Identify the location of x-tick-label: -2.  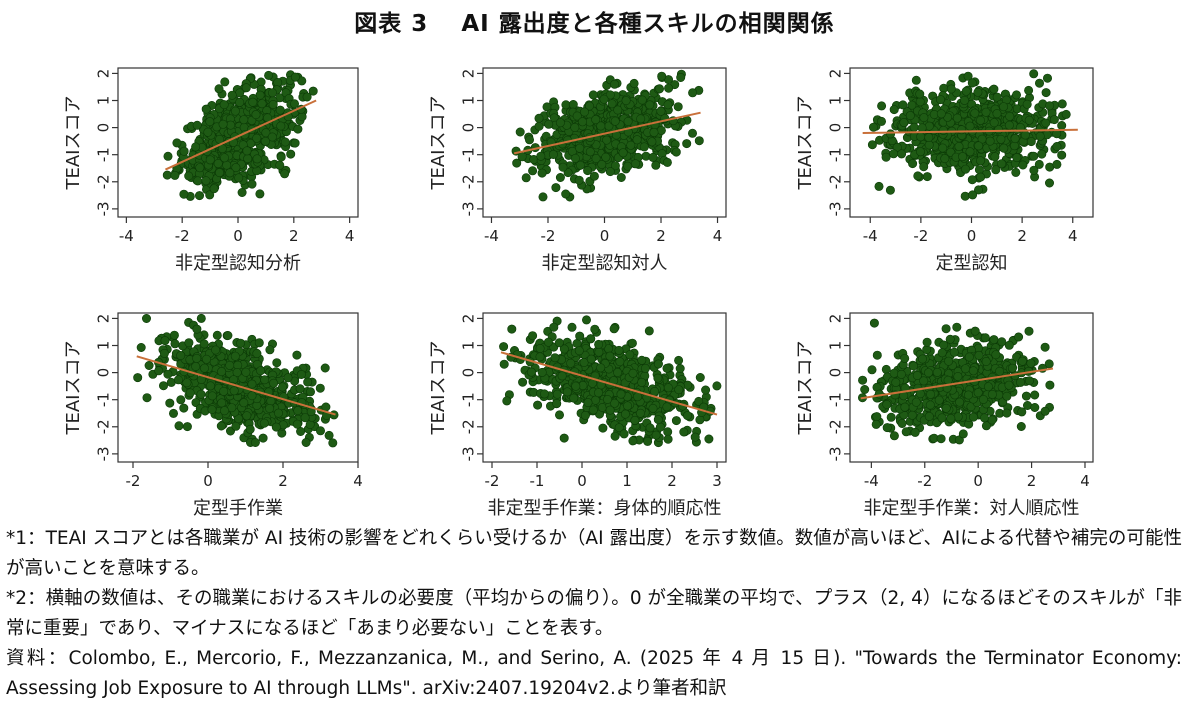
(548, 236).